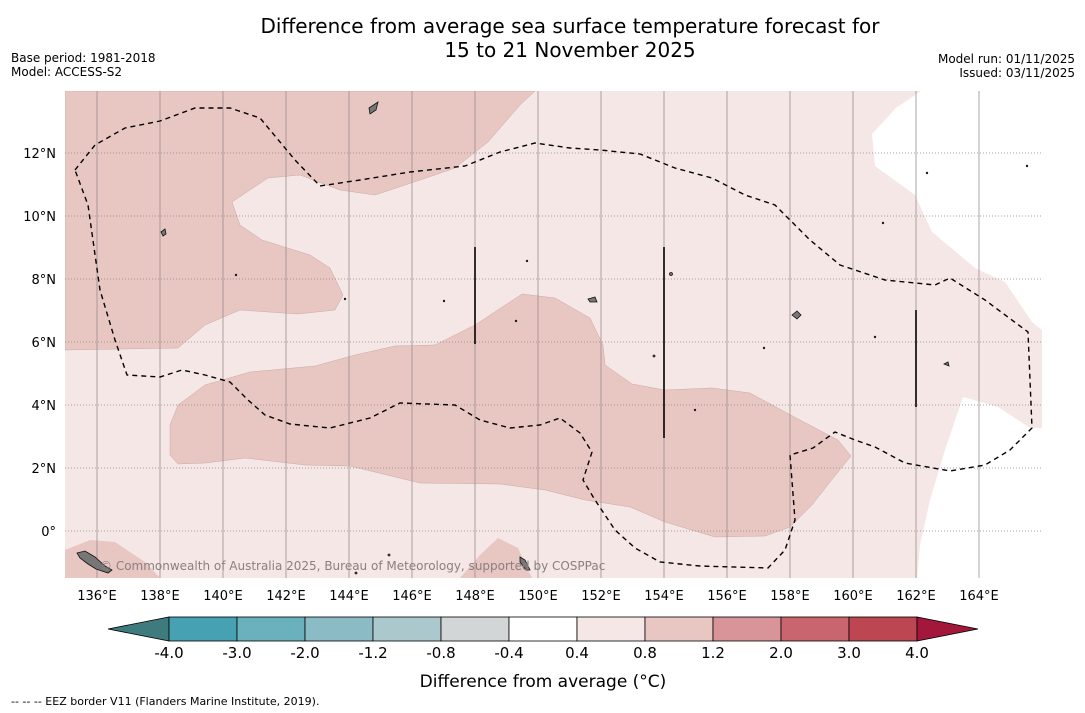  I want to click on colorbar-extend-low, so click(138, 629).